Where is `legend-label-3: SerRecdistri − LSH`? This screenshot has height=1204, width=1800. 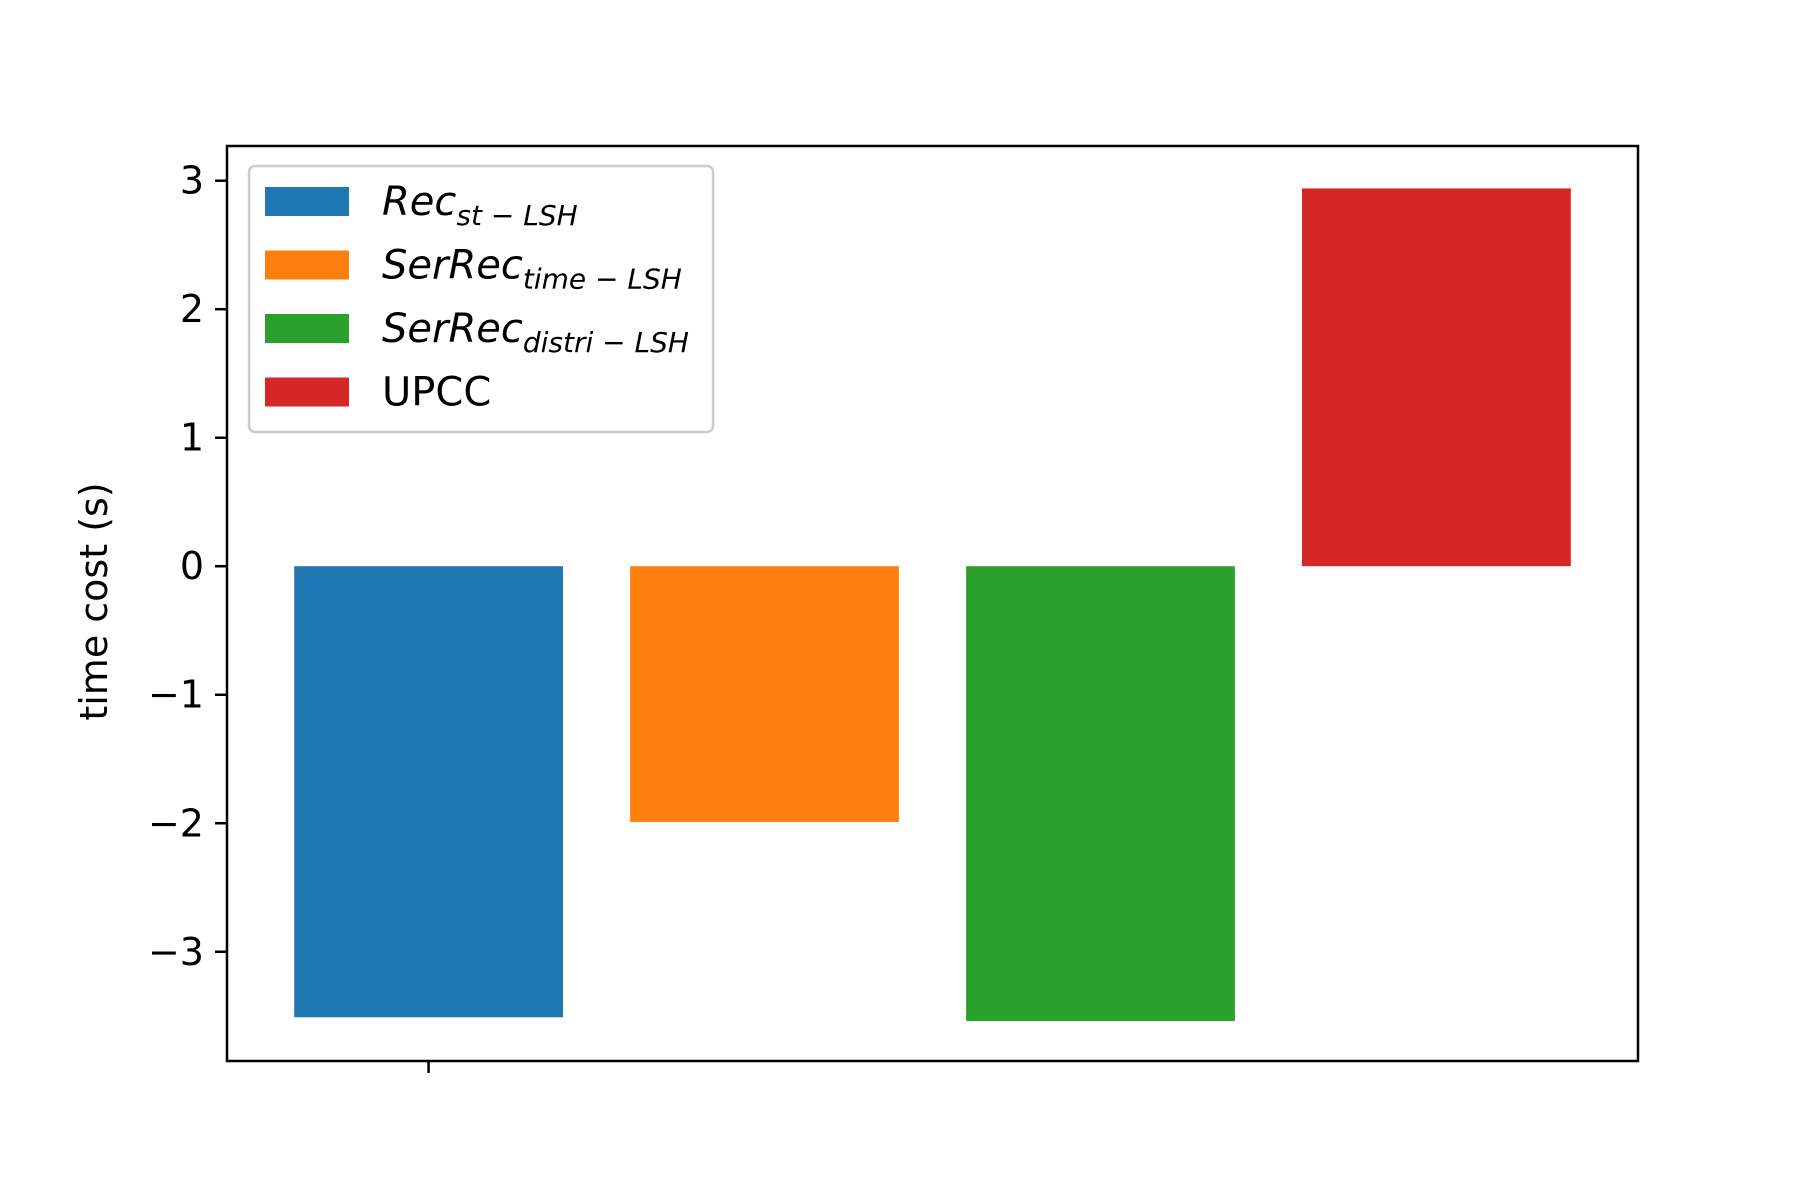 legend-label-3: SerRecdistri − LSH is located at coordinates (535, 332).